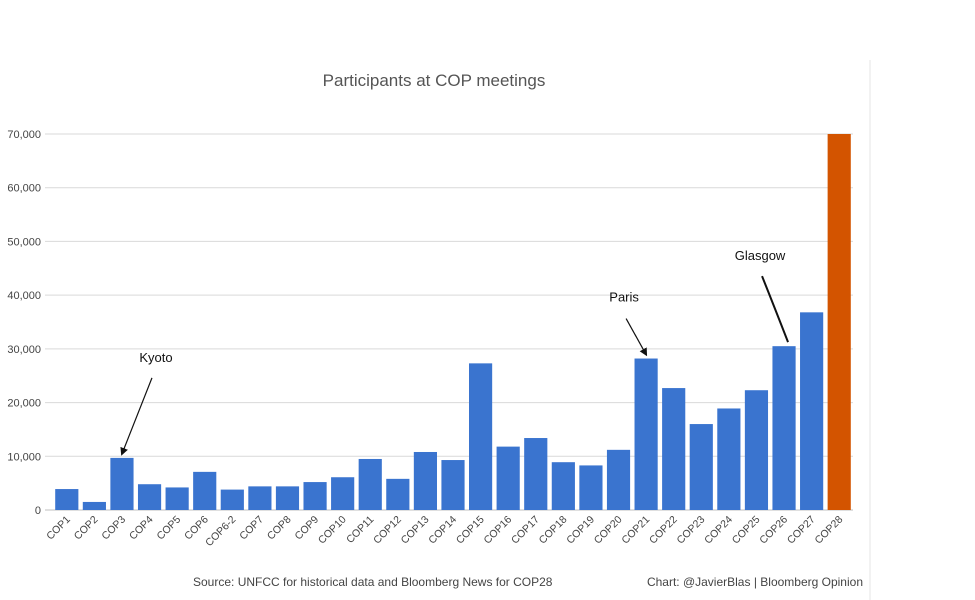 This screenshot has height=600, width=975. I want to click on y-tick-label: 30,000, so click(24, 350).